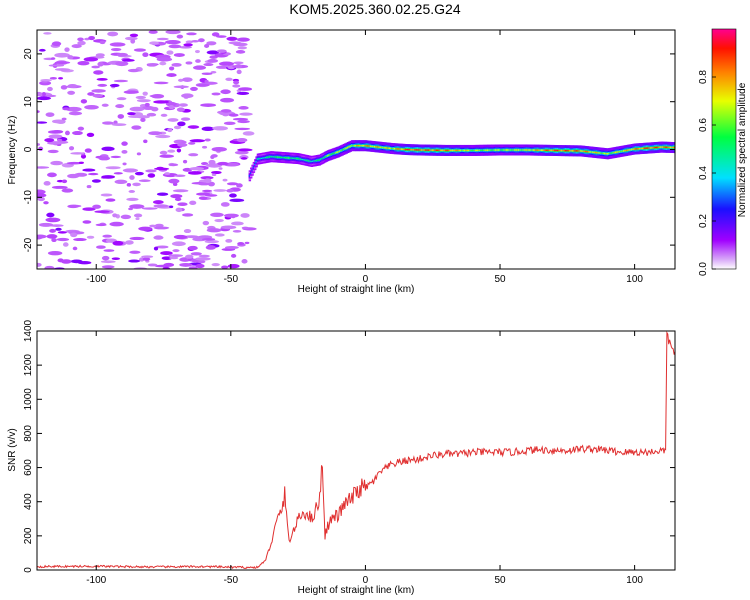 This screenshot has width=750, height=600. Describe the element at coordinates (703, 77) in the screenshot. I see `colorbar-tick-label: 0.8` at that location.